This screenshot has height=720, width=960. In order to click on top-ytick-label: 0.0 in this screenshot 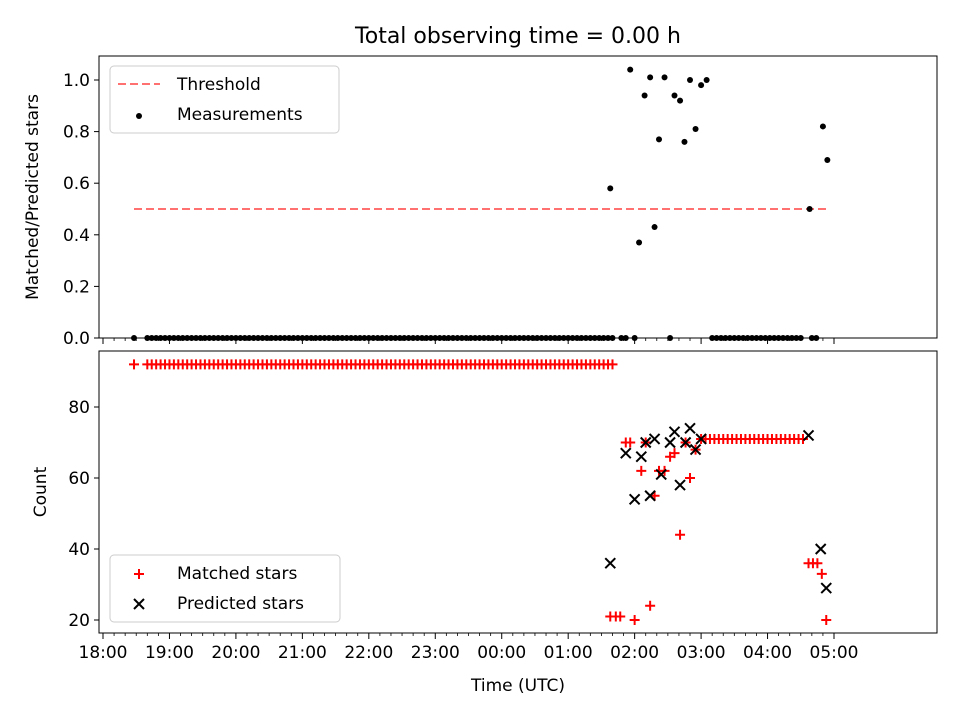, I will do `click(76, 339)`.